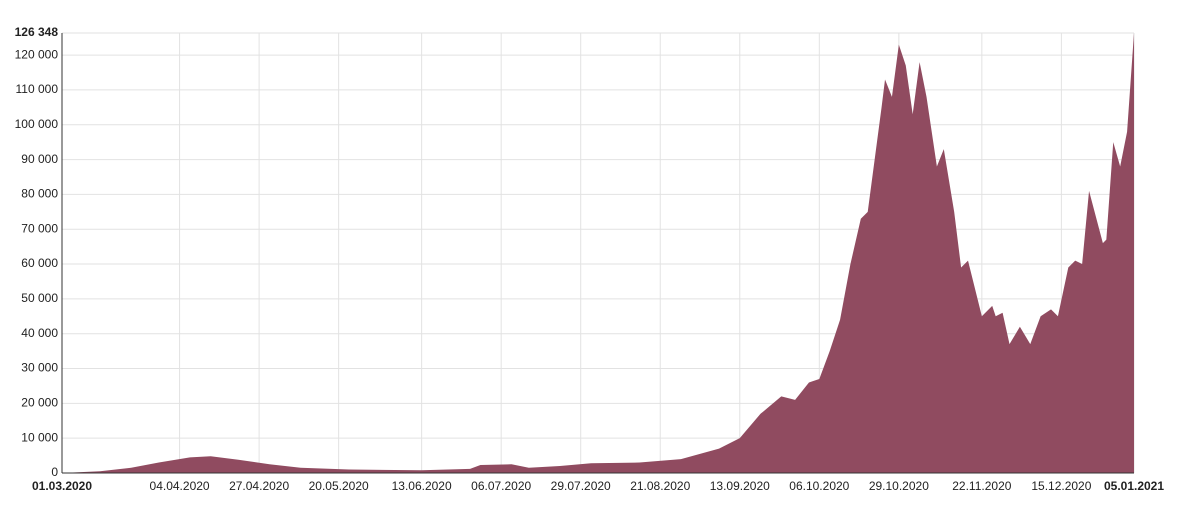 The height and width of the screenshot is (518, 1186). What do you see at coordinates (39, 333) in the screenshot?
I see `y-tick-label: 40 000` at bounding box center [39, 333].